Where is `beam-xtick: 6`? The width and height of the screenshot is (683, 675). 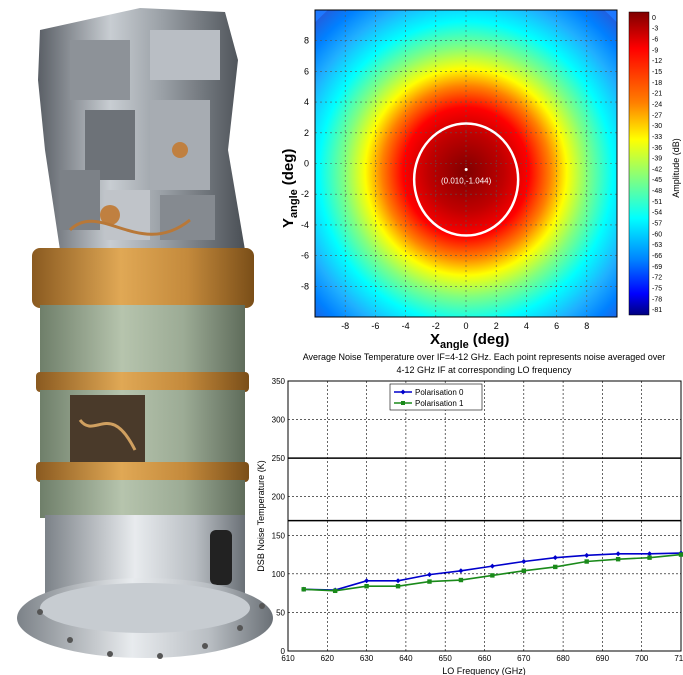
beam-xtick: 6 is located at coordinates (556, 326).